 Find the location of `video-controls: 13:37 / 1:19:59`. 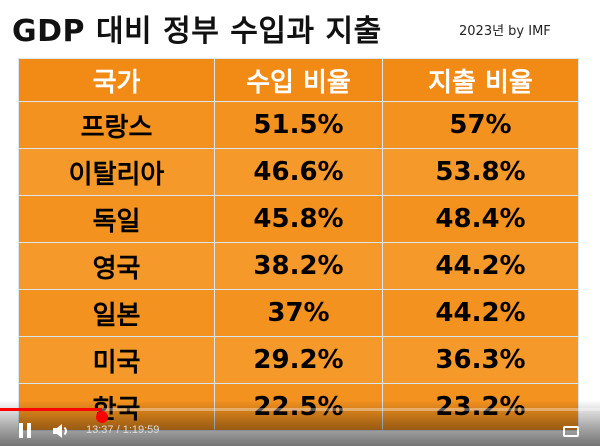

video-controls: 13:37 / 1:19:59 is located at coordinates (300, 423).